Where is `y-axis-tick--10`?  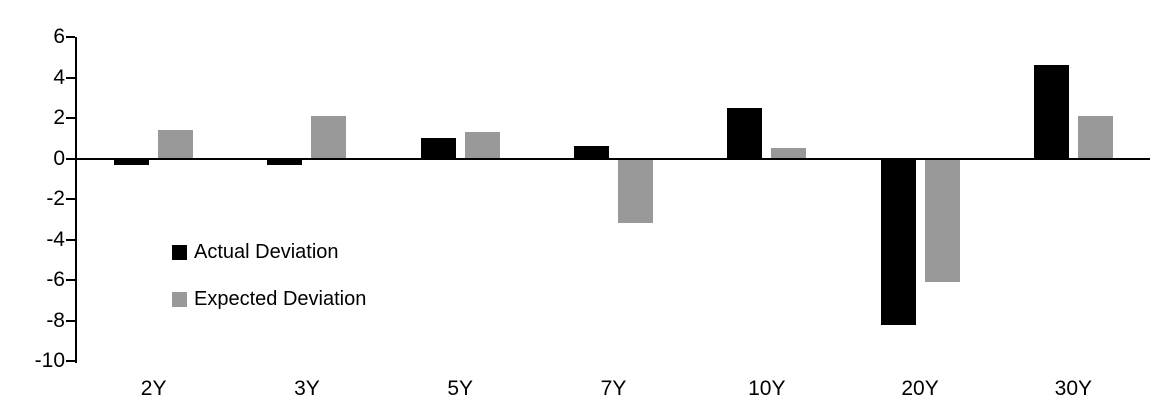 y-axis-tick--10 is located at coordinates (70, 361).